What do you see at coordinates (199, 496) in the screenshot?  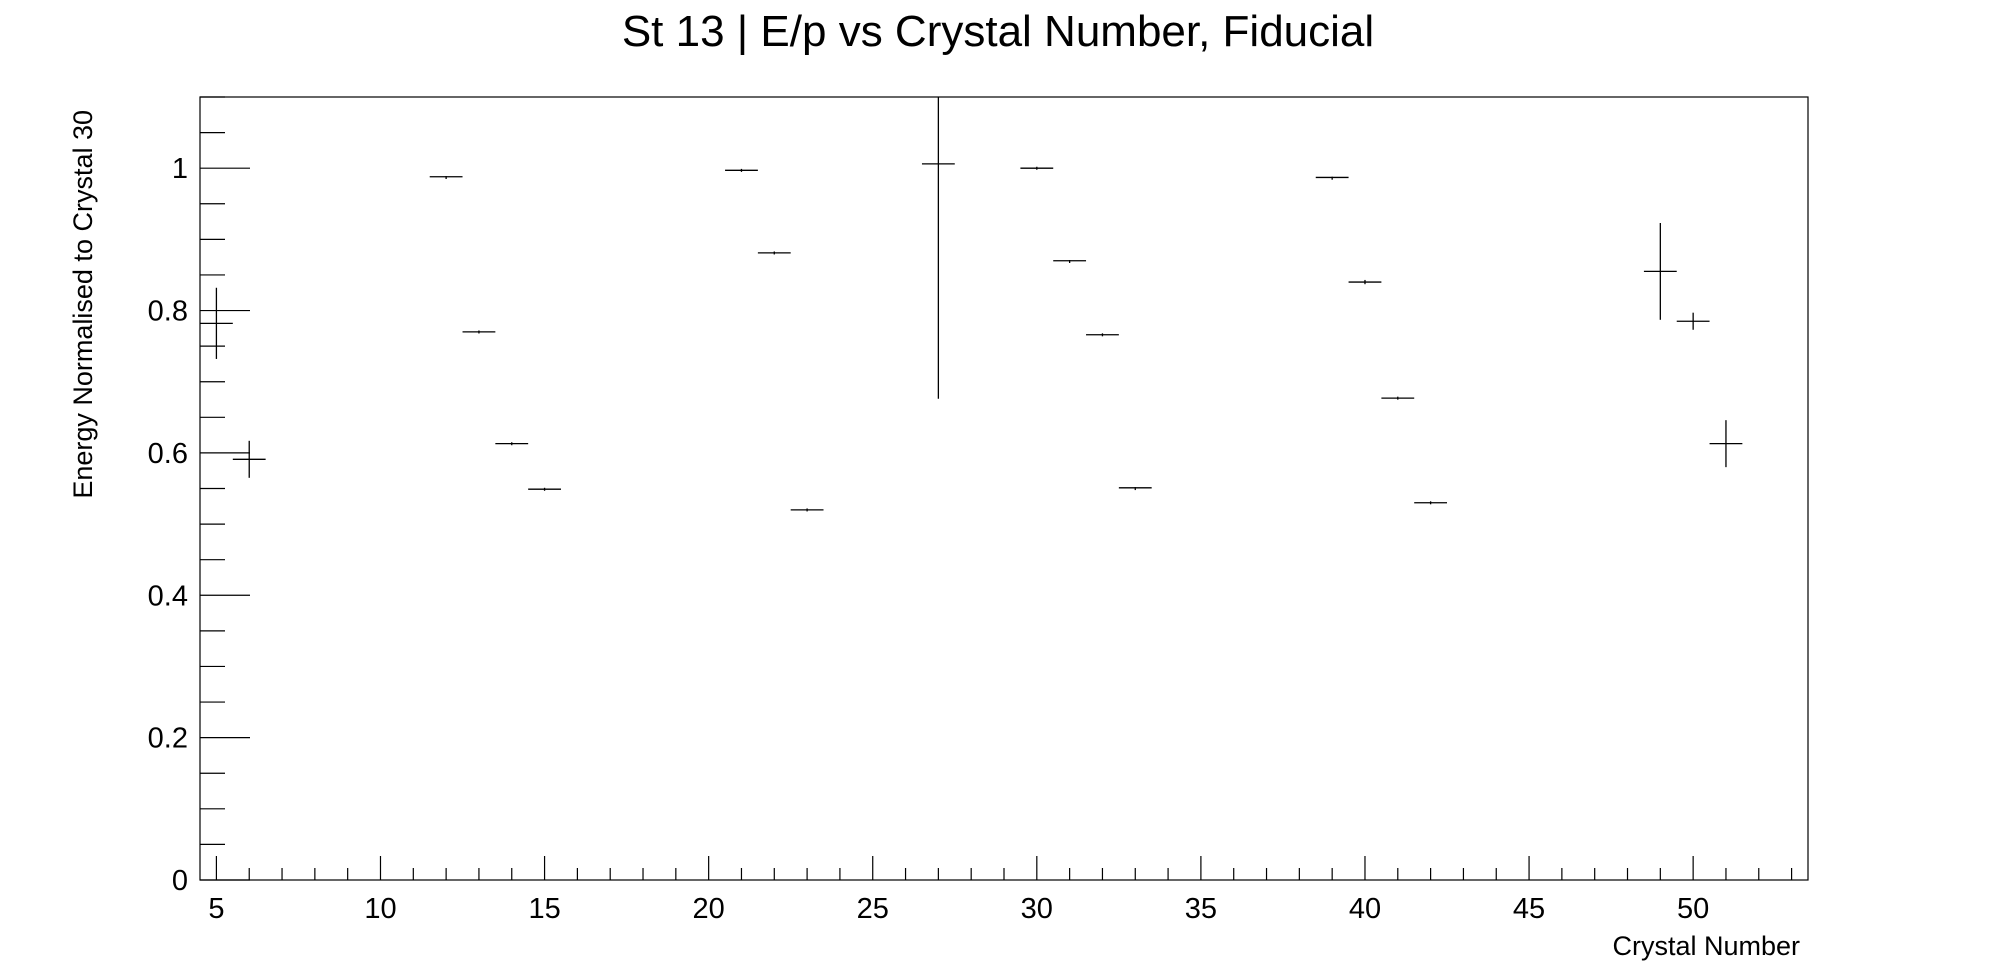 I see `y-axis-ticks: 0 0.2 0.4 0.6 0.8 1` at bounding box center [199, 496].